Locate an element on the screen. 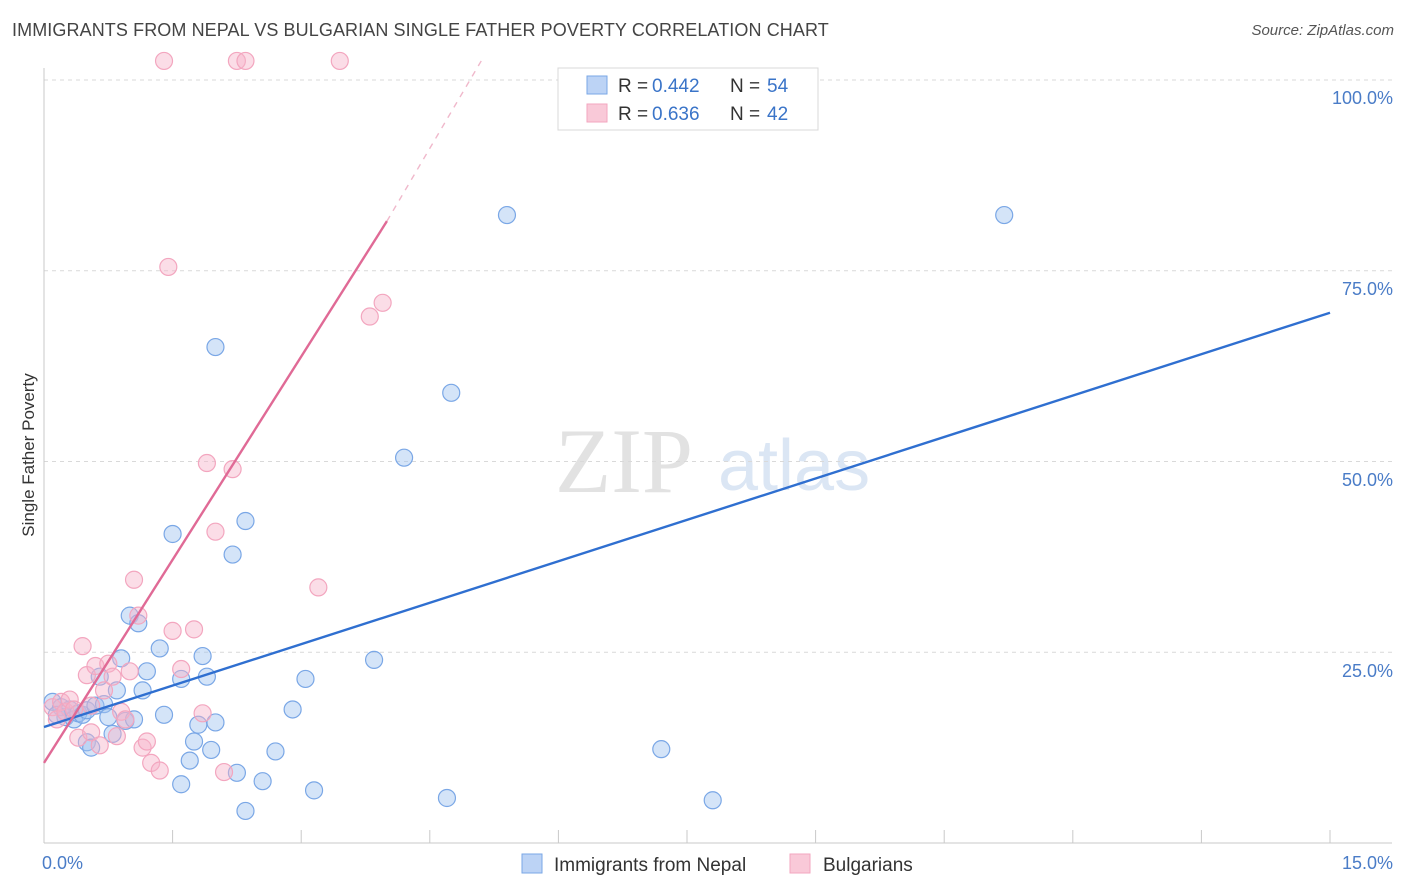  bottom-legend-bulgarians-label: Bulgarians is located at coordinates (868, 865).